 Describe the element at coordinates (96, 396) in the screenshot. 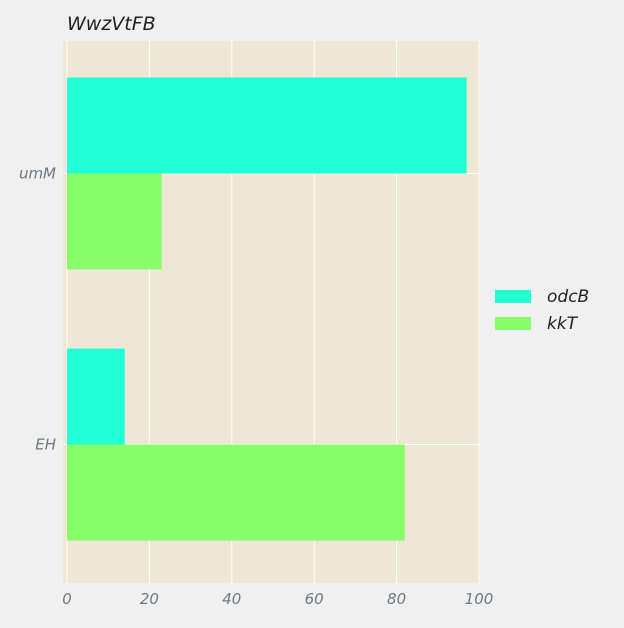

I see `bar-odcB-EH` at that location.